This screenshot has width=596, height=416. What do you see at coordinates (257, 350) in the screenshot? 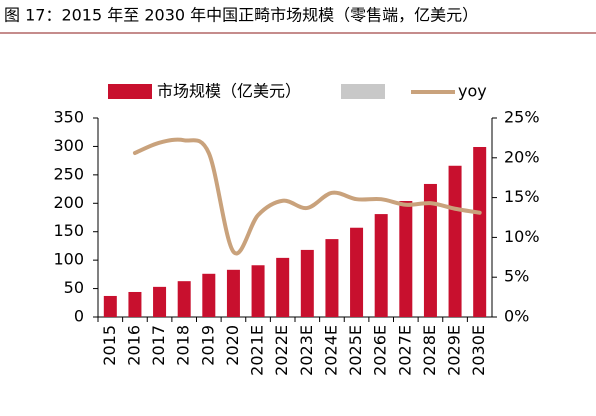
I see `x-tick-label: 2021E` at bounding box center [257, 350].